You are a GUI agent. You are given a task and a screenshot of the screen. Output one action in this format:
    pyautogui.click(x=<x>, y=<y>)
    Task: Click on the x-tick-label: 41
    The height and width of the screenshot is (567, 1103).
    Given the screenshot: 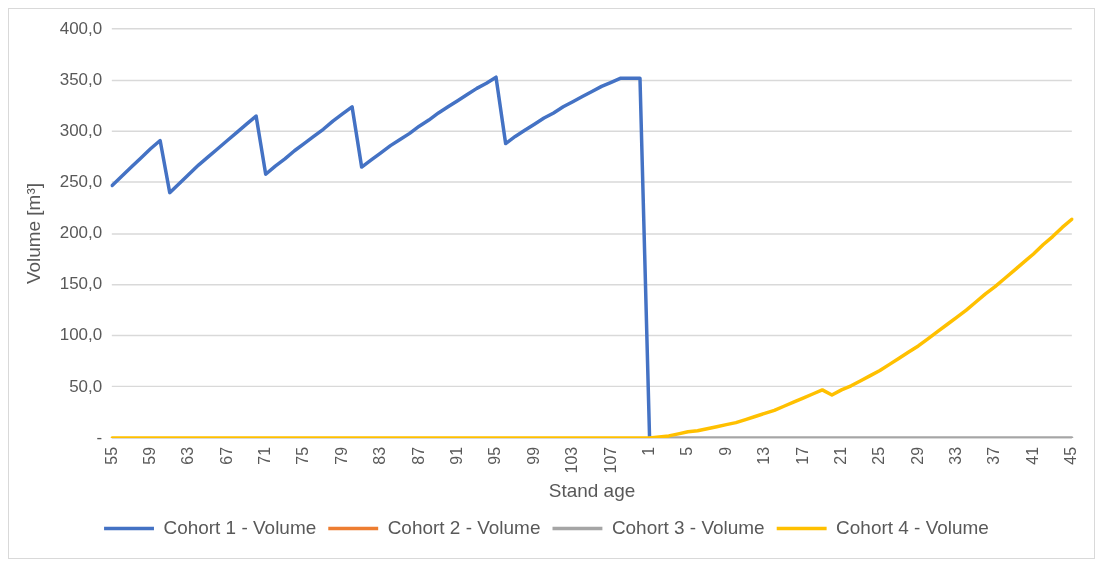 What is the action you would take?
    pyautogui.click(x=1032, y=455)
    